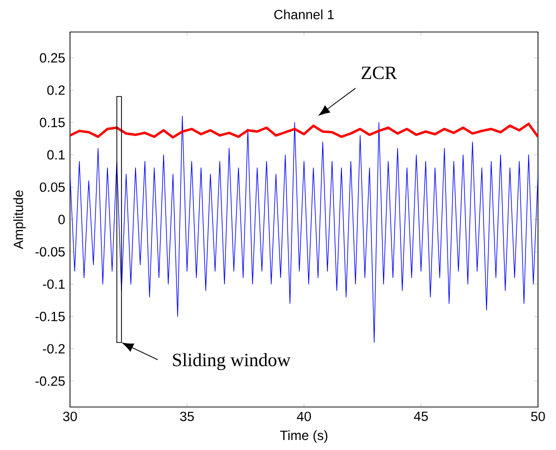 The image size is (556, 450). Describe the element at coordinates (53, 349) in the screenshot. I see `y-tick-label: -0.2` at that location.